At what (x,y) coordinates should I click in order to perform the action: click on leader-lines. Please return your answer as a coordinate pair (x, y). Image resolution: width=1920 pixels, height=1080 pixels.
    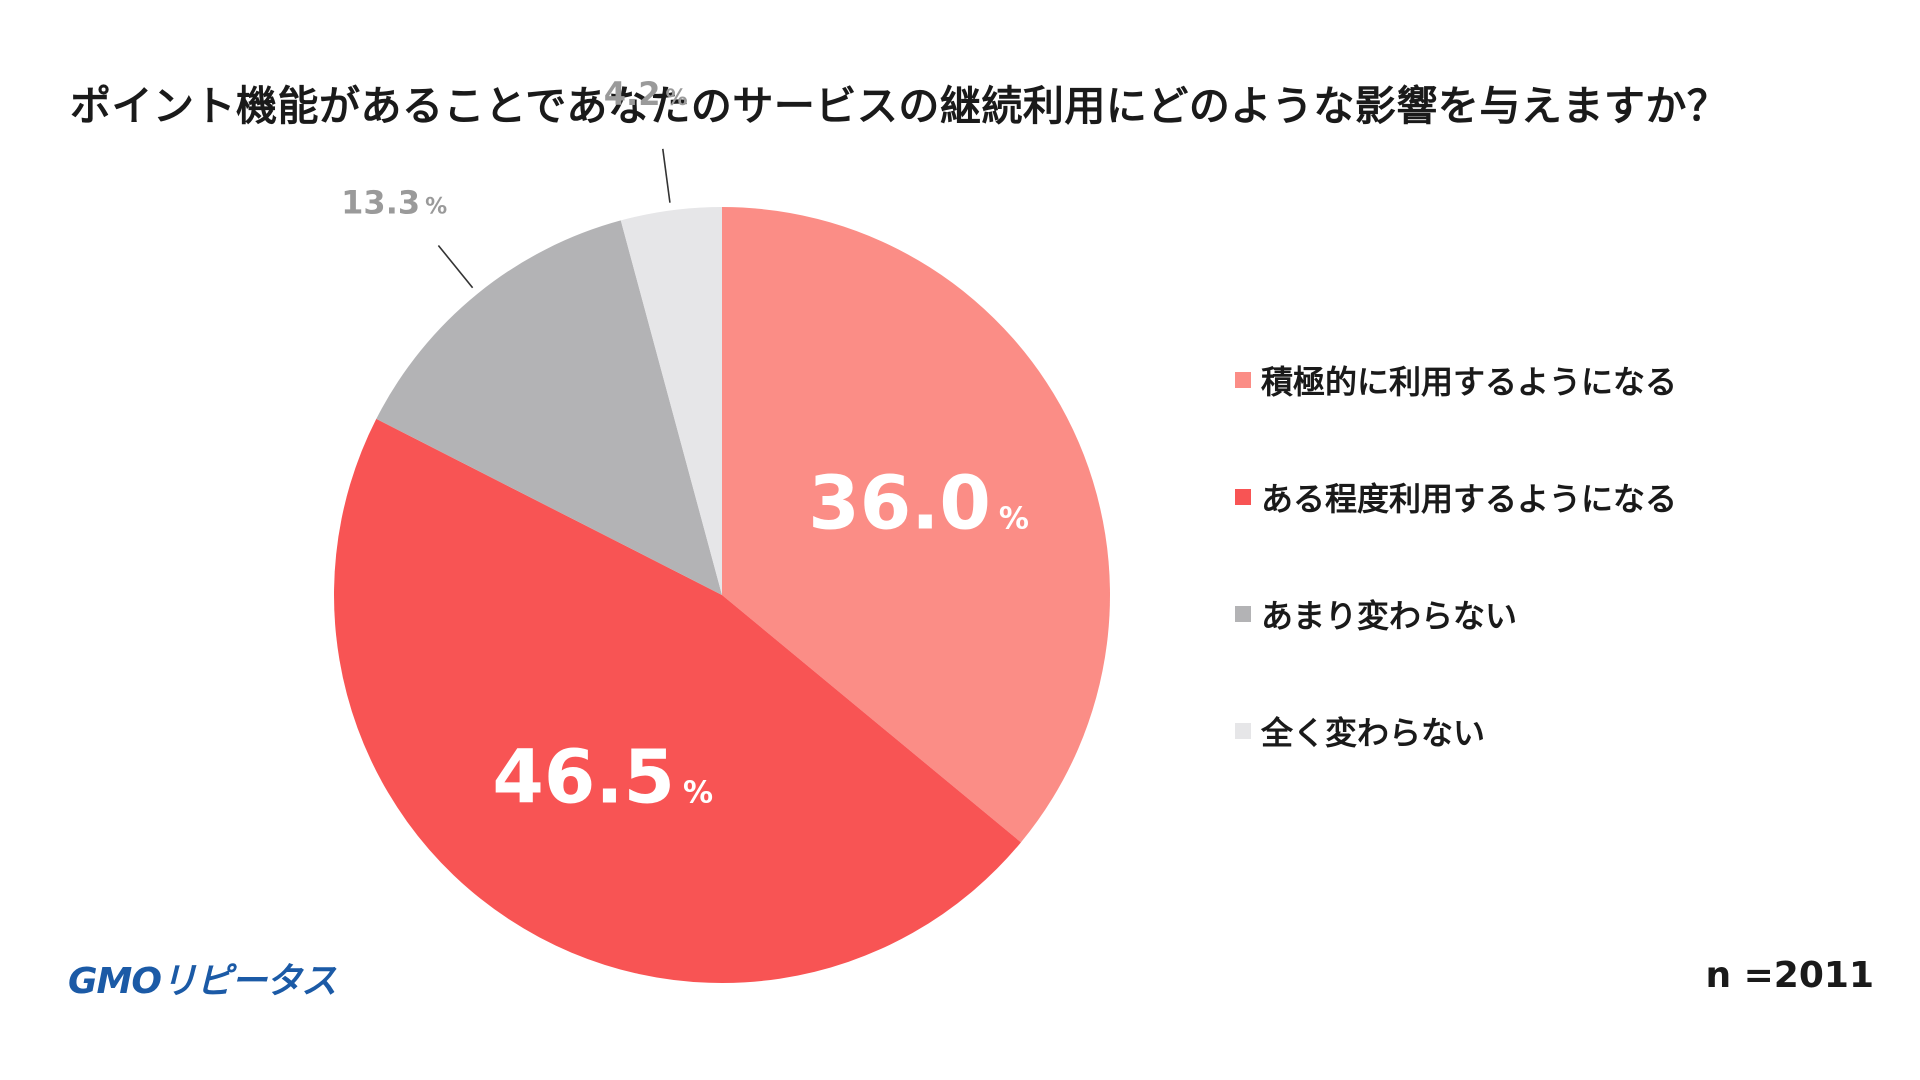
    Looking at the image, I should click on (554, 218).